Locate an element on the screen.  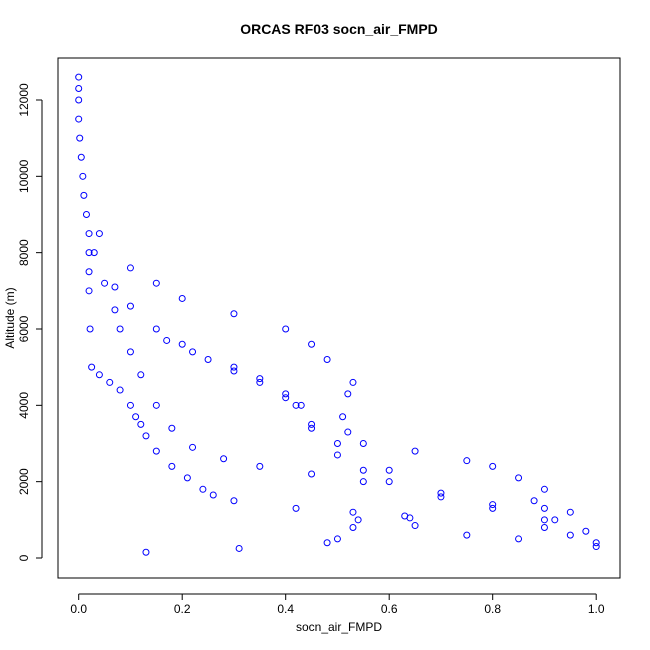
y-tick-label: 6000 is located at coordinates (24, 328).